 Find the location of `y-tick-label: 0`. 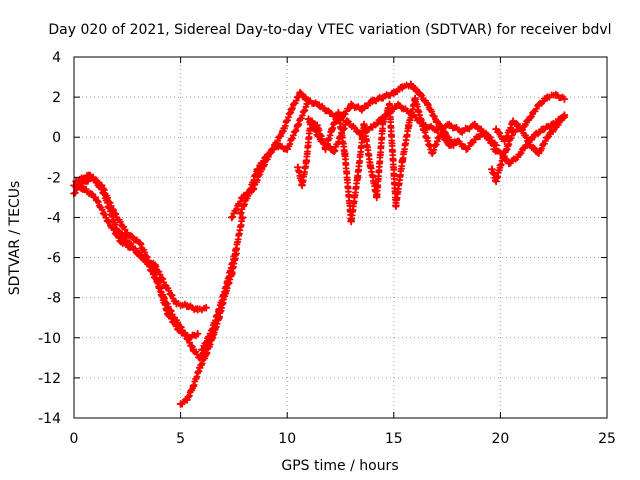

y-tick-label: 0 is located at coordinates (56, 138).